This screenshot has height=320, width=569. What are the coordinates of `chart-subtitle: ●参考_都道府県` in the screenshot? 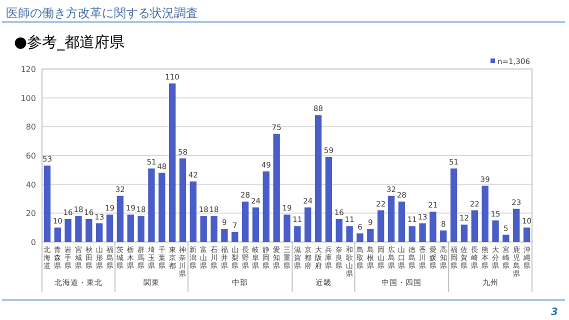 It's located at (69, 42).